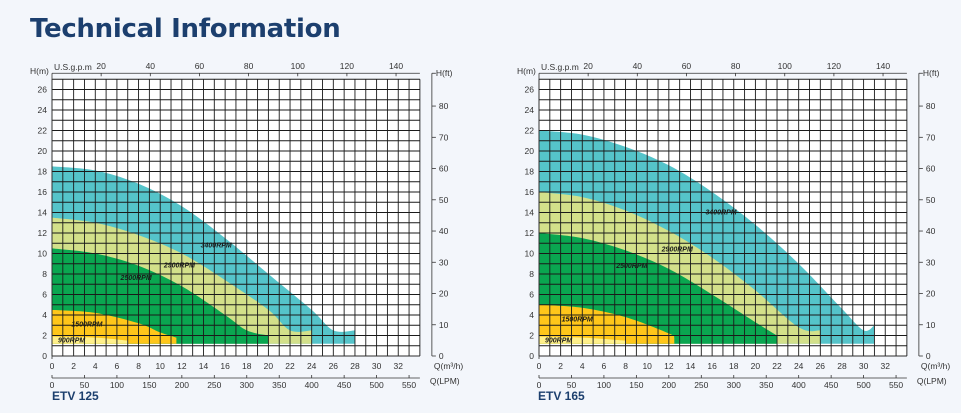 This screenshot has width=961, height=413. What do you see at coordinates (932, 381) in the screenshot?
I see `x2-axis-label-q-lpm: Q(LPM)` at bounding box center [932, 381].